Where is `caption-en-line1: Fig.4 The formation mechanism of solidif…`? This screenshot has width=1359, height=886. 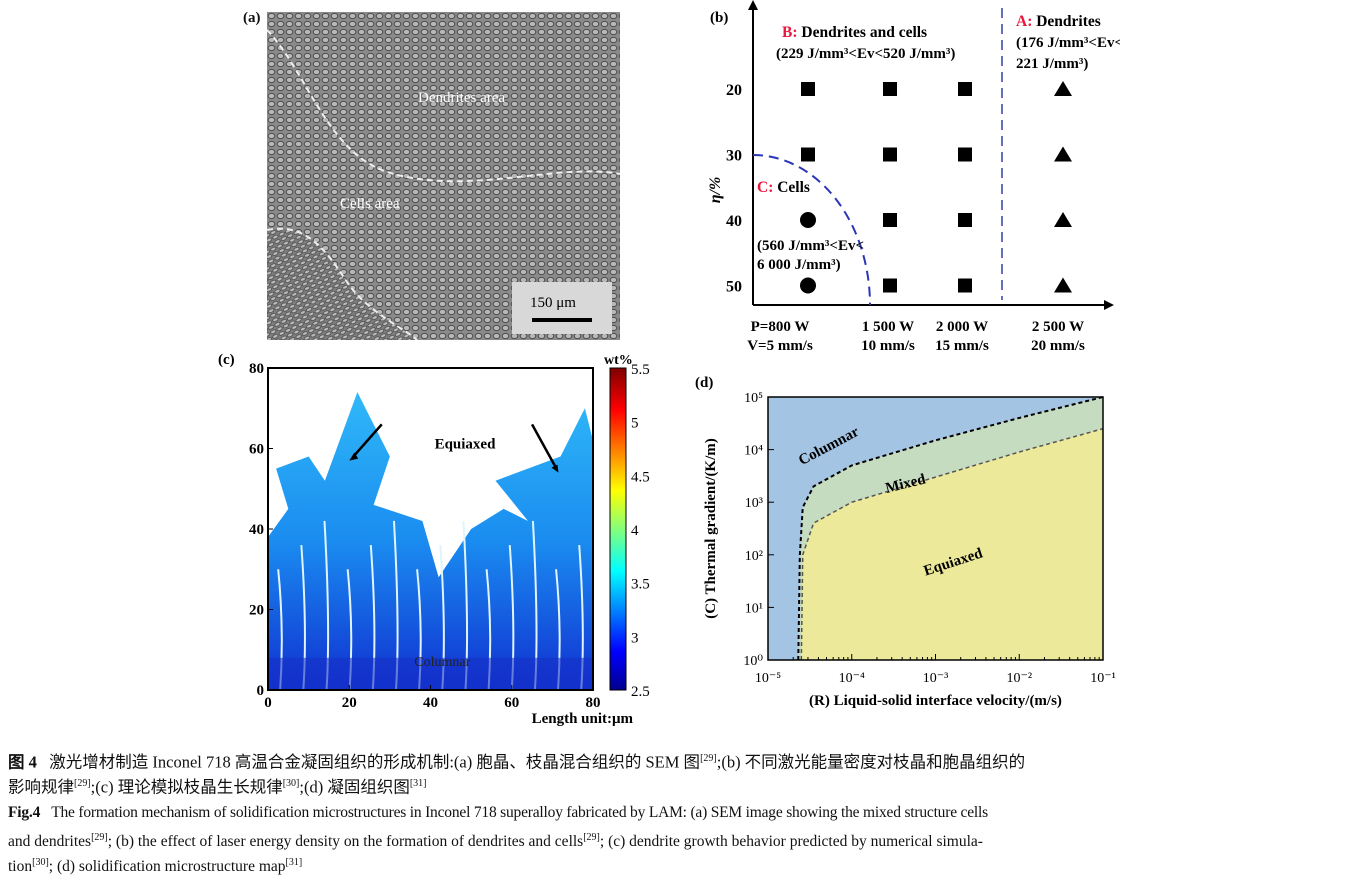
caption-en-line1: Fig.4 The formation mechanism of solidif… is located at coordinates (498, 812).